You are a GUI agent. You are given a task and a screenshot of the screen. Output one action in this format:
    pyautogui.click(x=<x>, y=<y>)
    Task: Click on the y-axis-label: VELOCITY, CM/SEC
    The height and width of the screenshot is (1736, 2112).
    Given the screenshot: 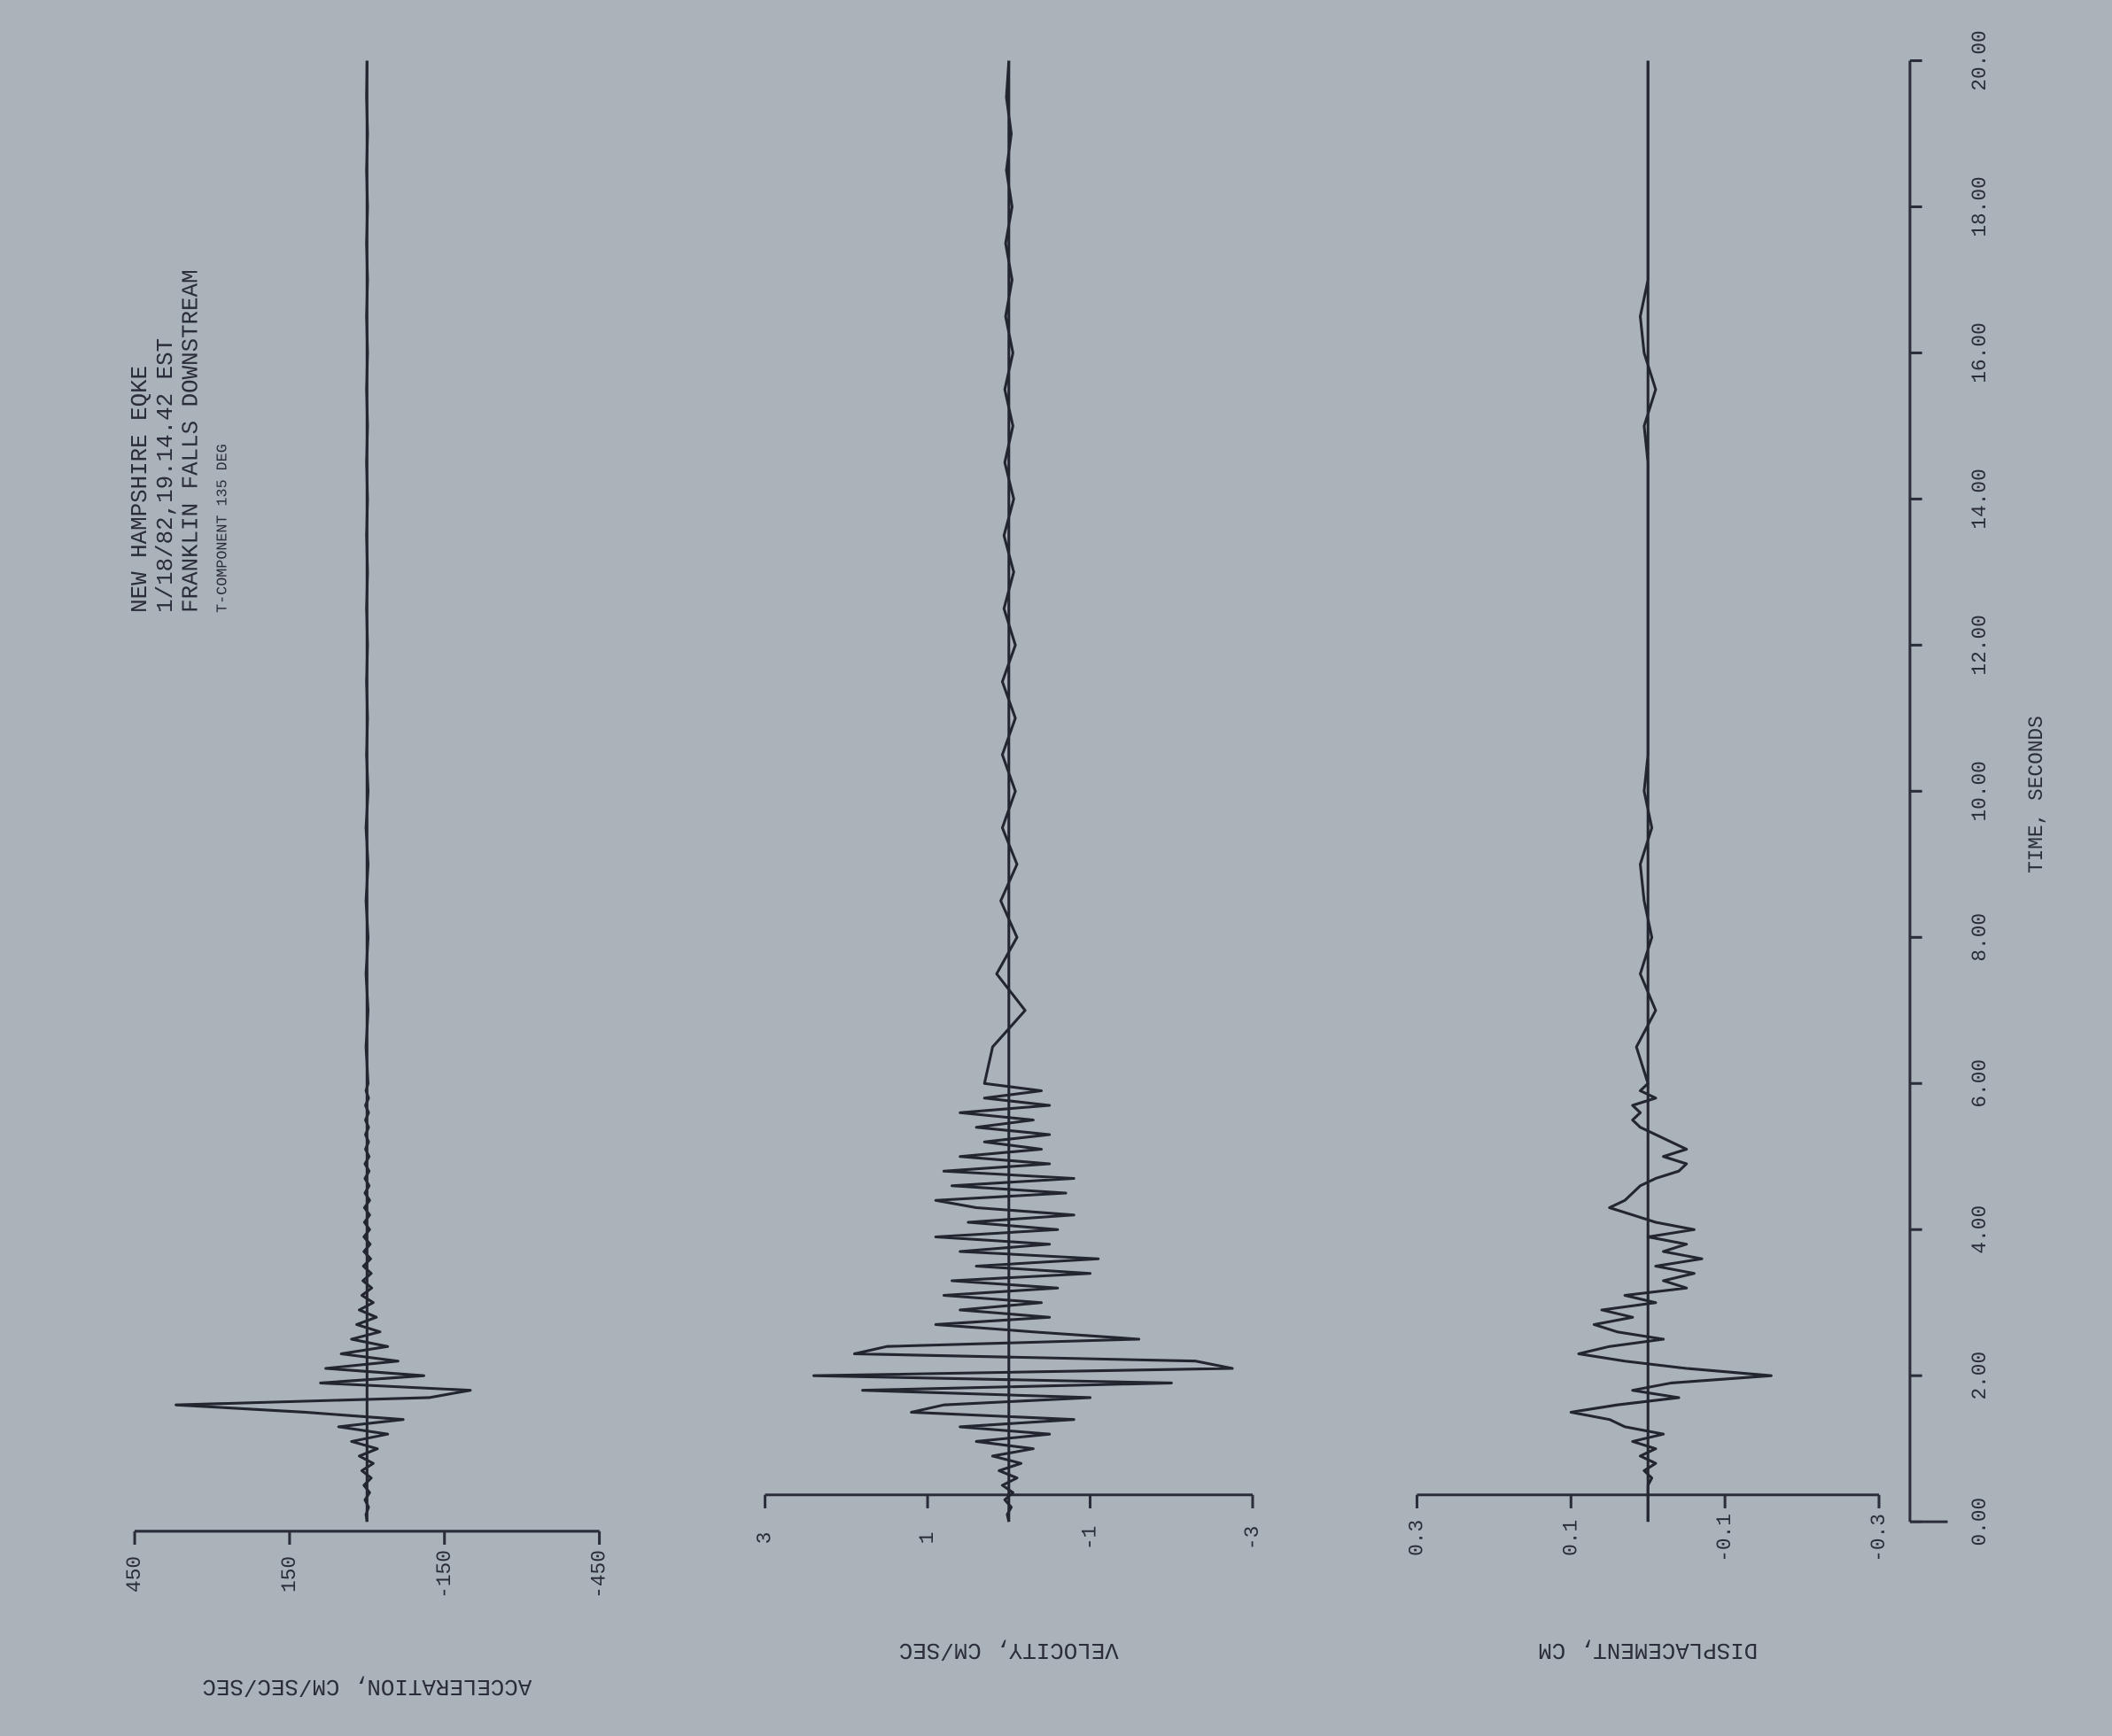 What is the action you would take?
    pyautogui.click(x=1009, y=1650)
    